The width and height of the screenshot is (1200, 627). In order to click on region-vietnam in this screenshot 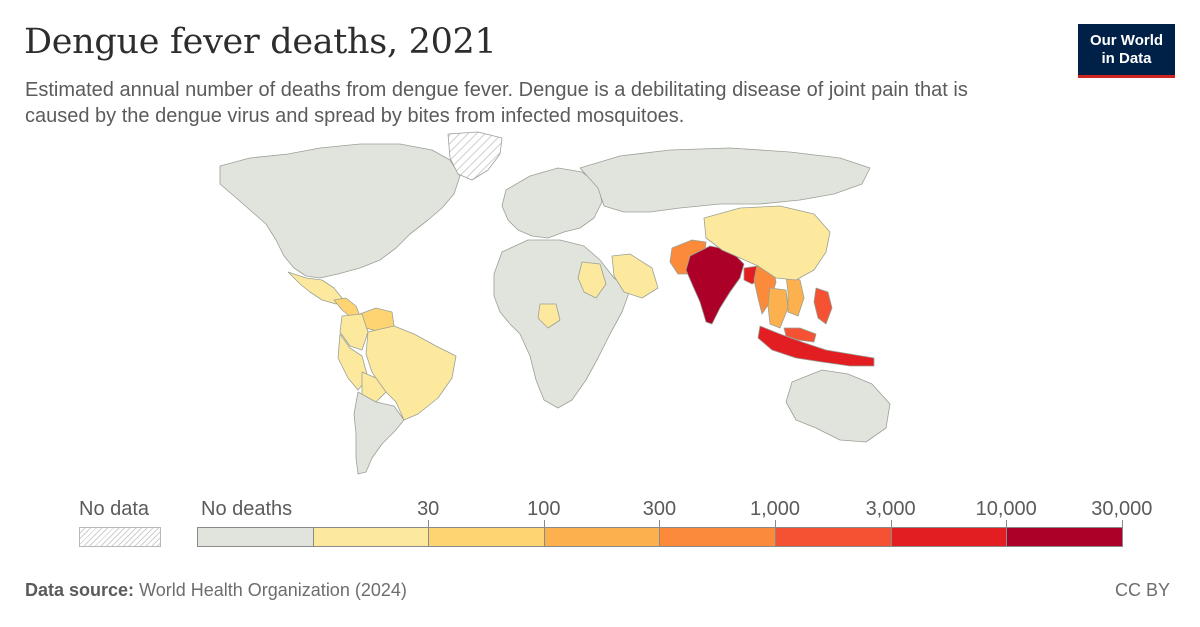, I will do `click(795, 296)`.